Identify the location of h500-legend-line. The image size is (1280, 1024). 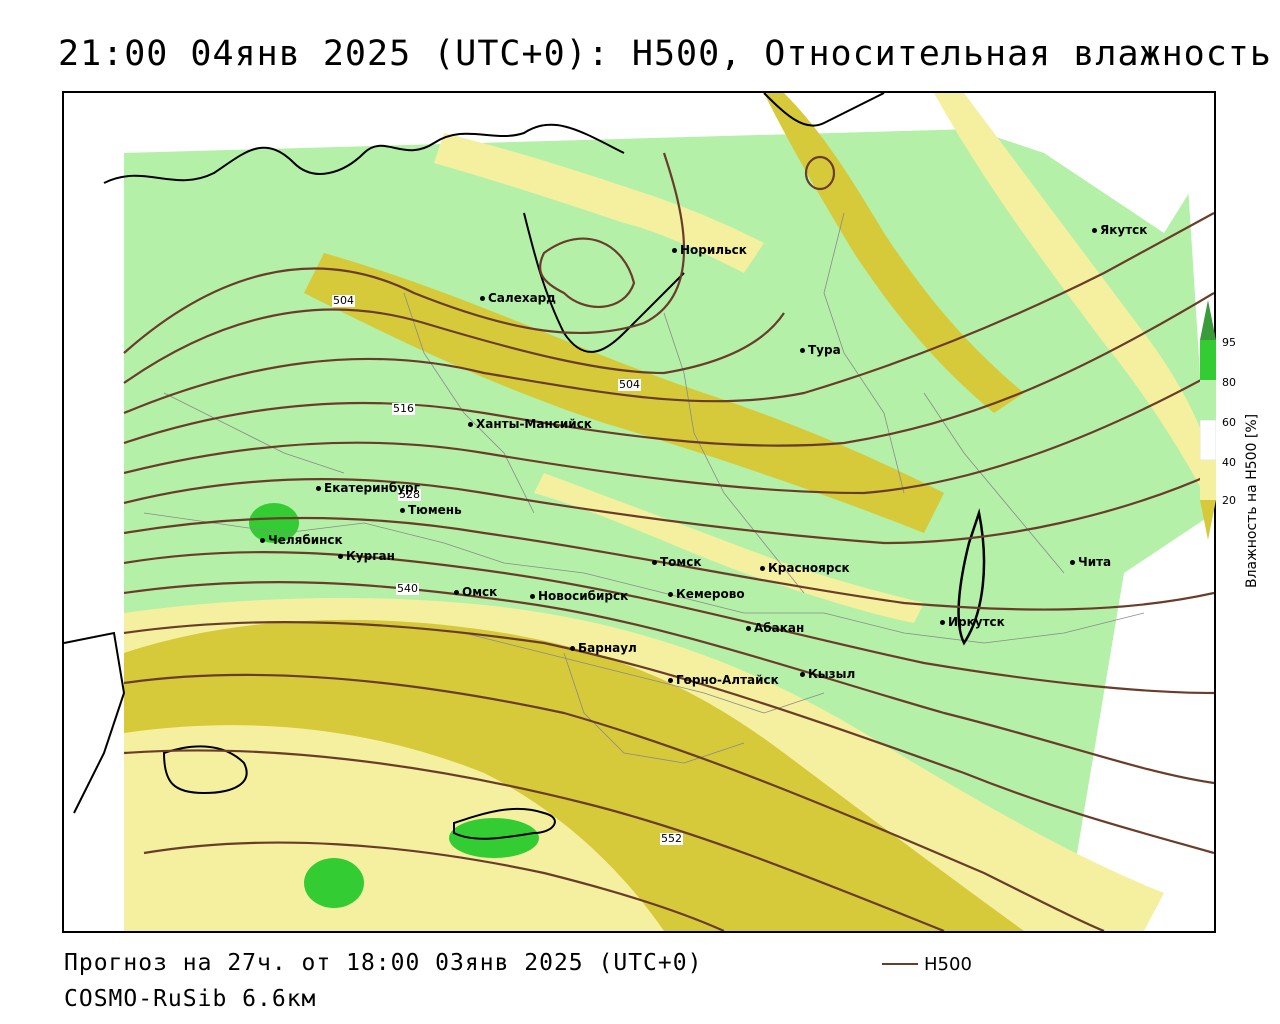
(900, 964).